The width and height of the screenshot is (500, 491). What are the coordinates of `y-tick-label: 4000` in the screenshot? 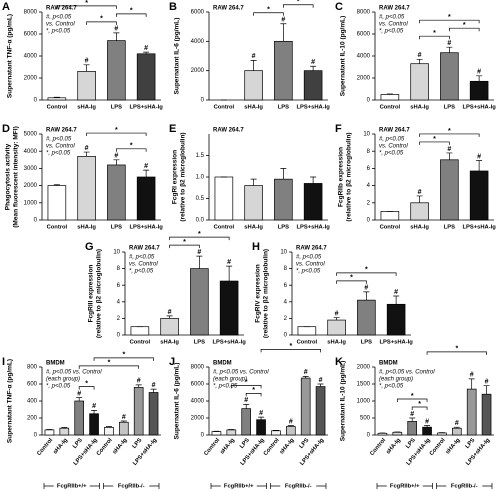 It's located at (364, 57).